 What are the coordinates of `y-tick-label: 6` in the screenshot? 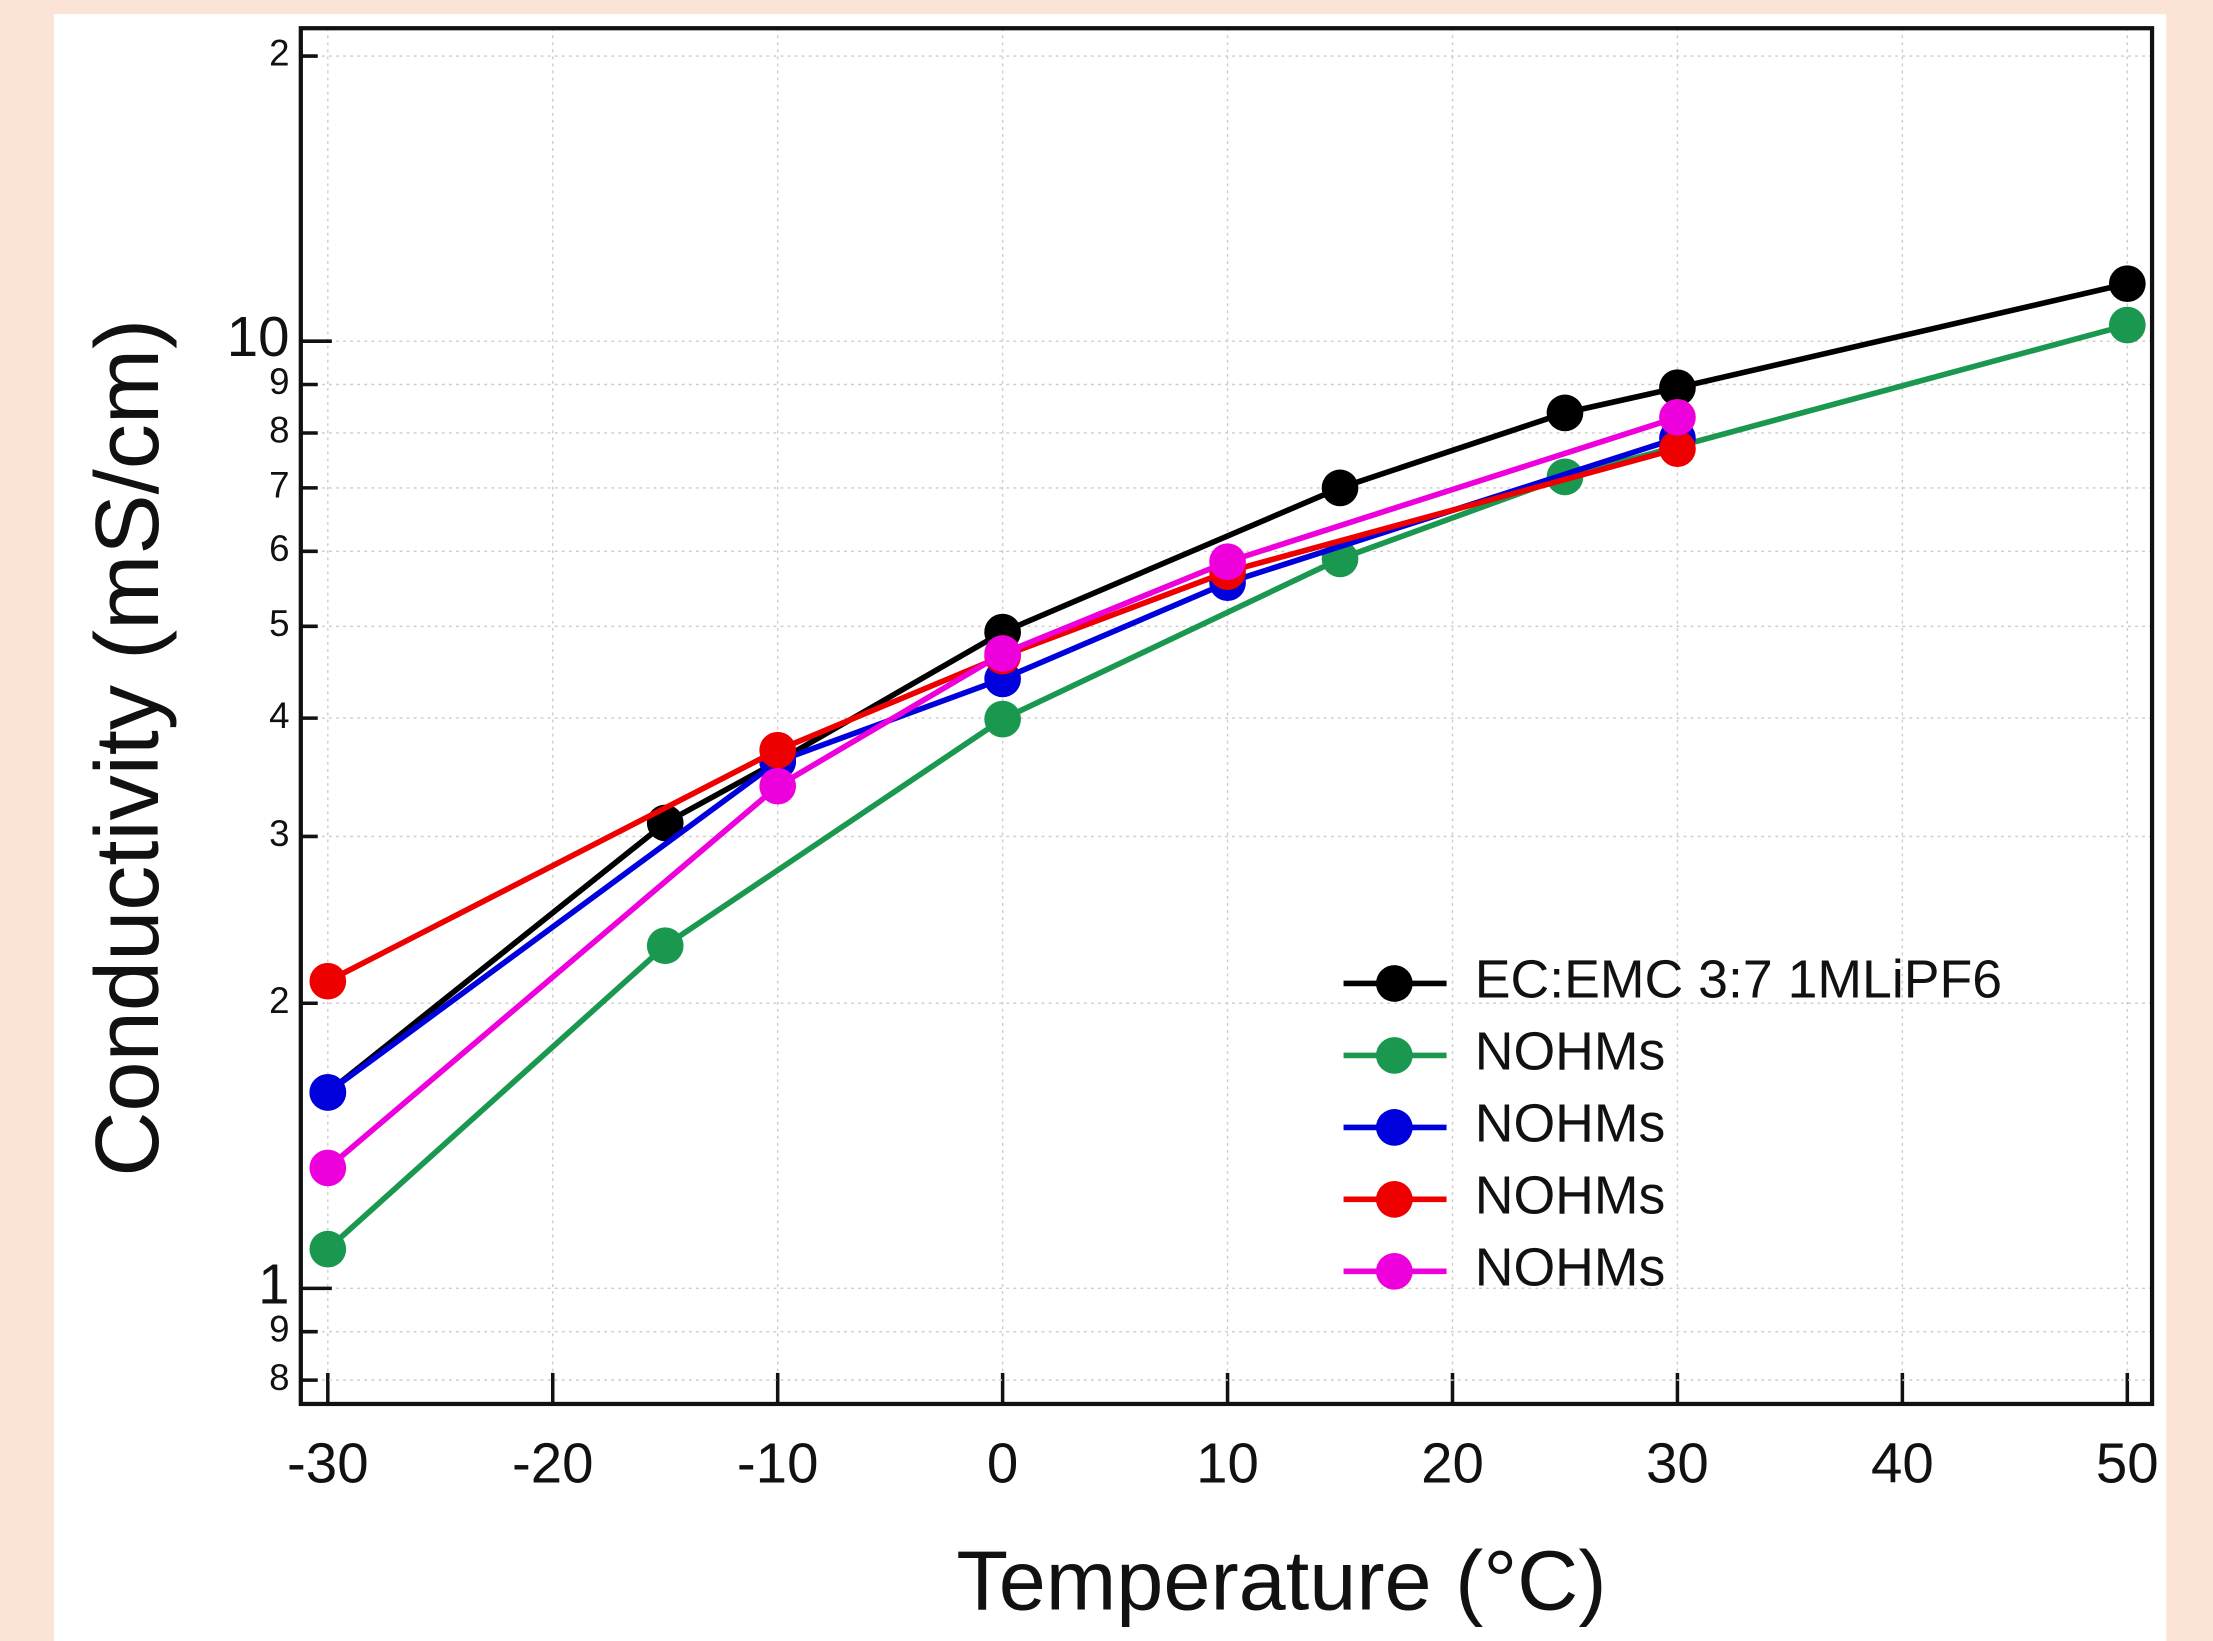 It's located at (279, 548).